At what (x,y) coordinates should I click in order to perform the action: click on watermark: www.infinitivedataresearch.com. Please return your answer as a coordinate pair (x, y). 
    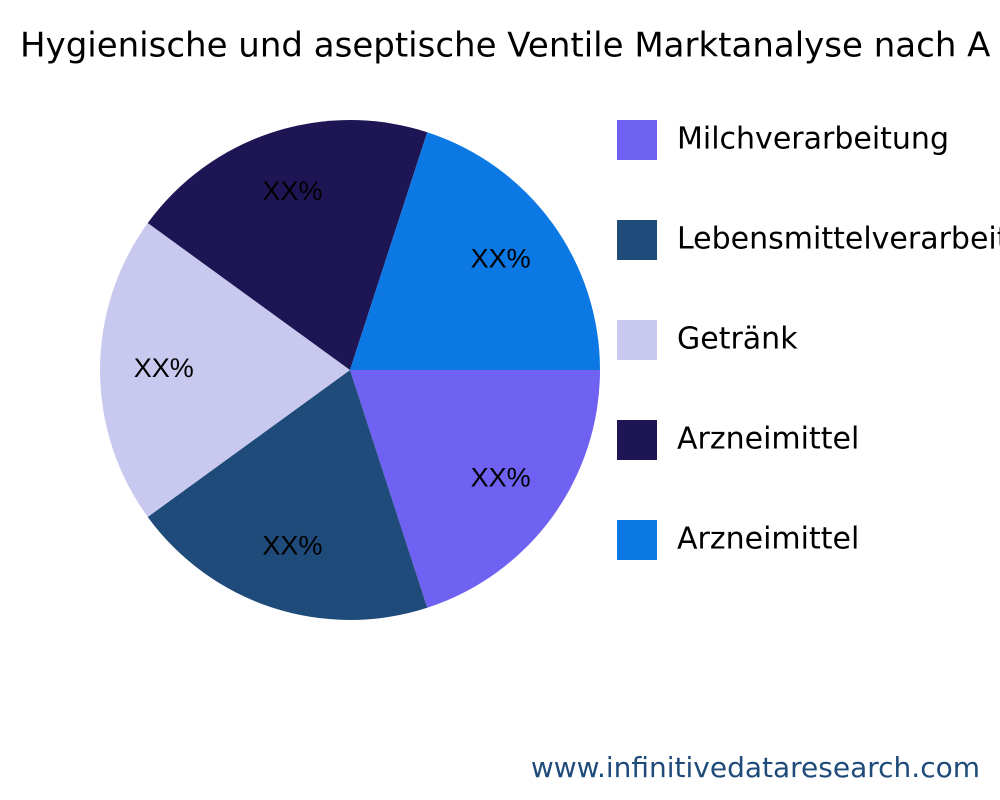
    Looking at the image, I should click on (755, 767).